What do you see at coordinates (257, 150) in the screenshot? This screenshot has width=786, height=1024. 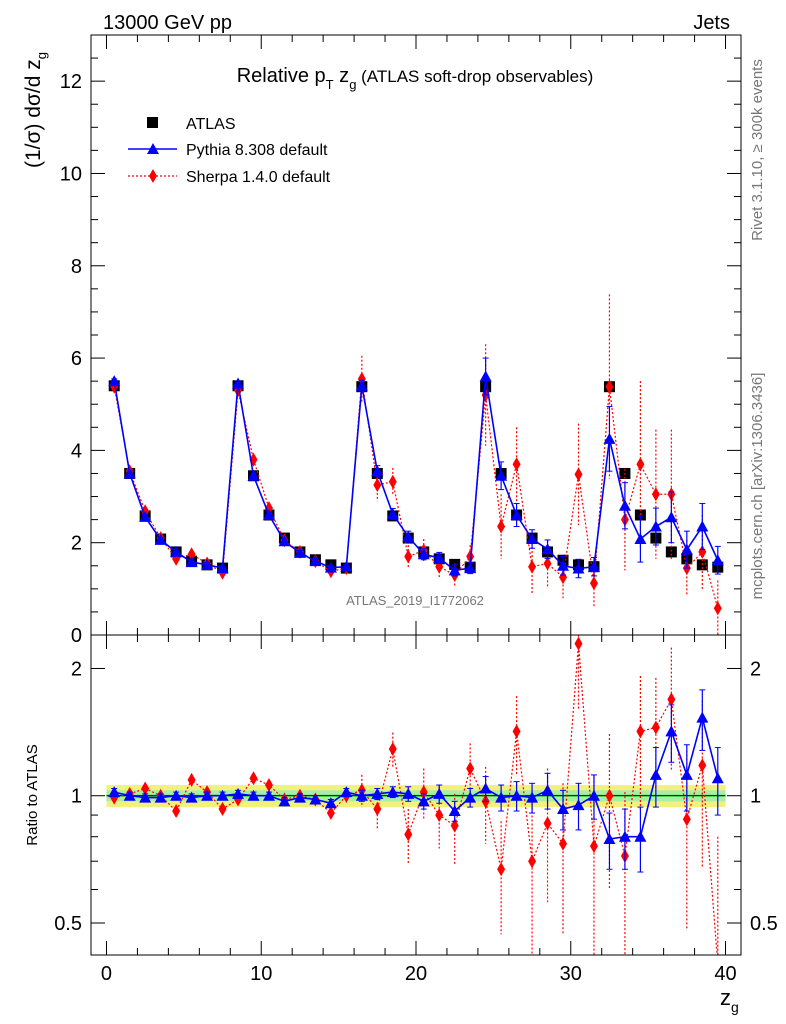 I see `legend-pythia-label: Pythia 8.308 default` at bounding box center [257, 150].